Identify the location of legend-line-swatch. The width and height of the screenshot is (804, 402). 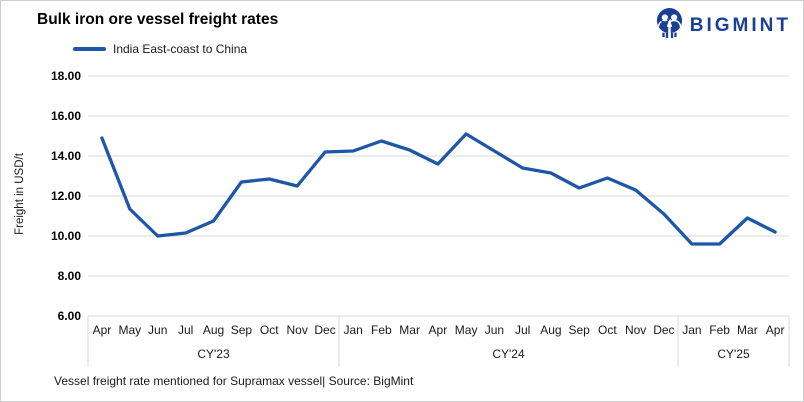
(89, 49).